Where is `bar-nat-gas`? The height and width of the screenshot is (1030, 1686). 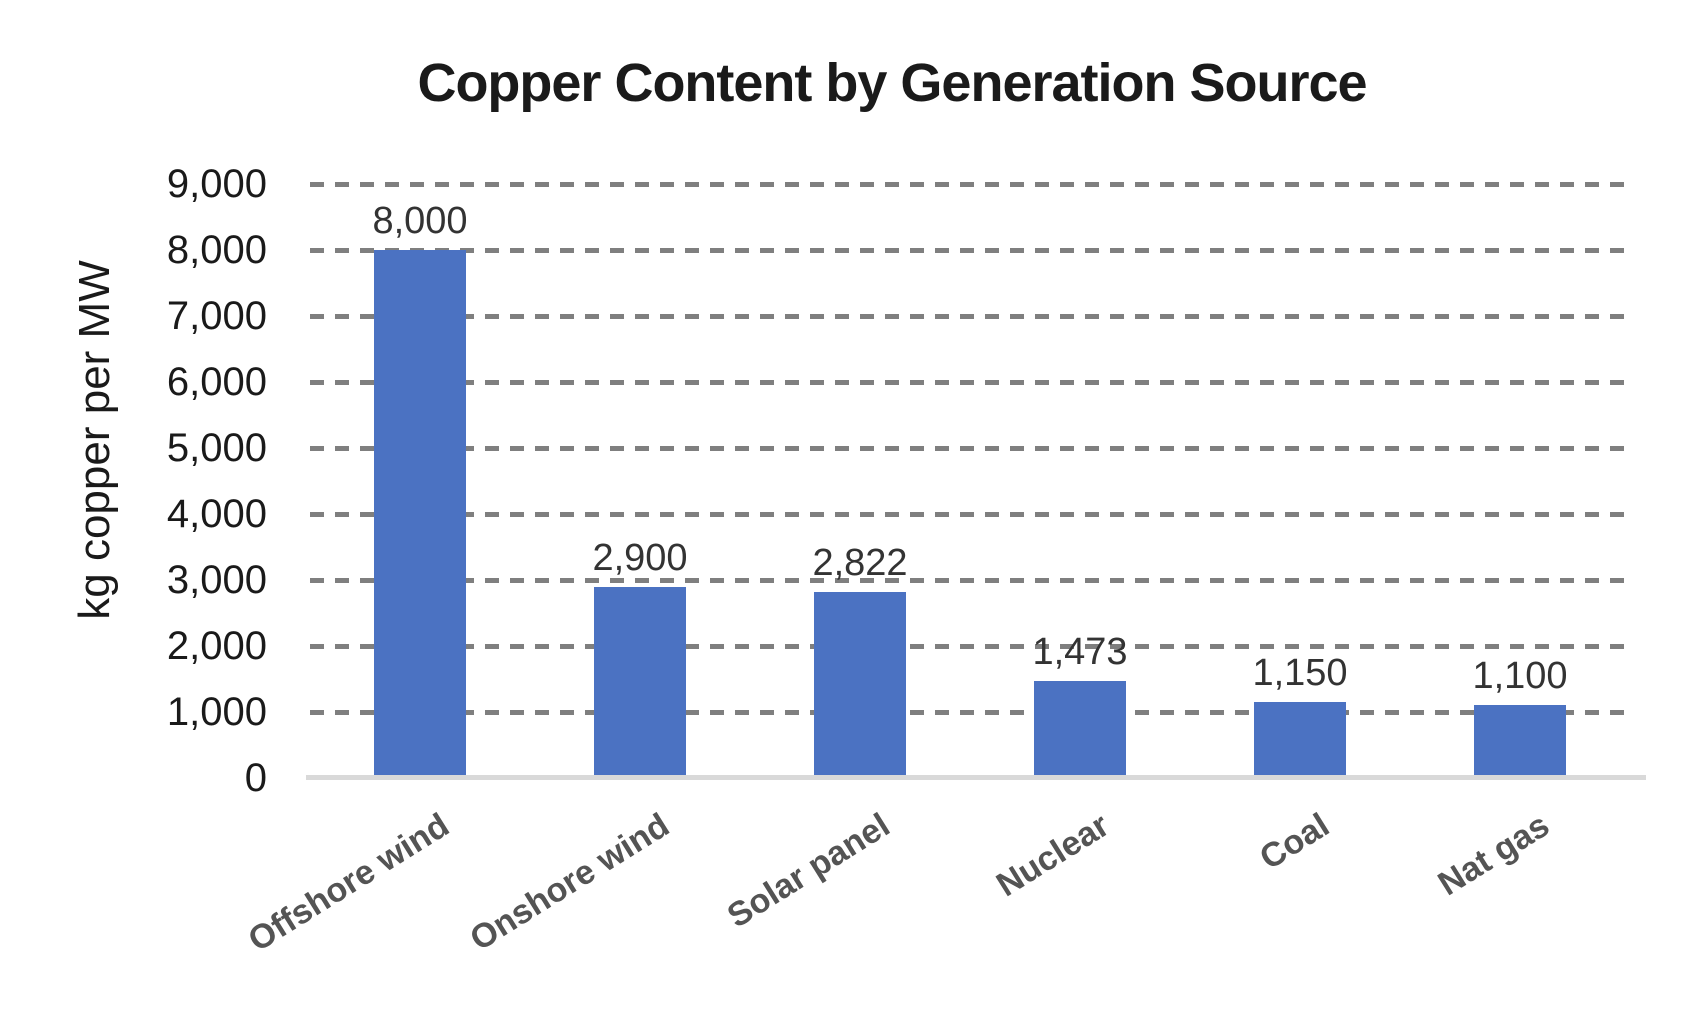
bar-nat-gas is located at coordinates (1520, 741).